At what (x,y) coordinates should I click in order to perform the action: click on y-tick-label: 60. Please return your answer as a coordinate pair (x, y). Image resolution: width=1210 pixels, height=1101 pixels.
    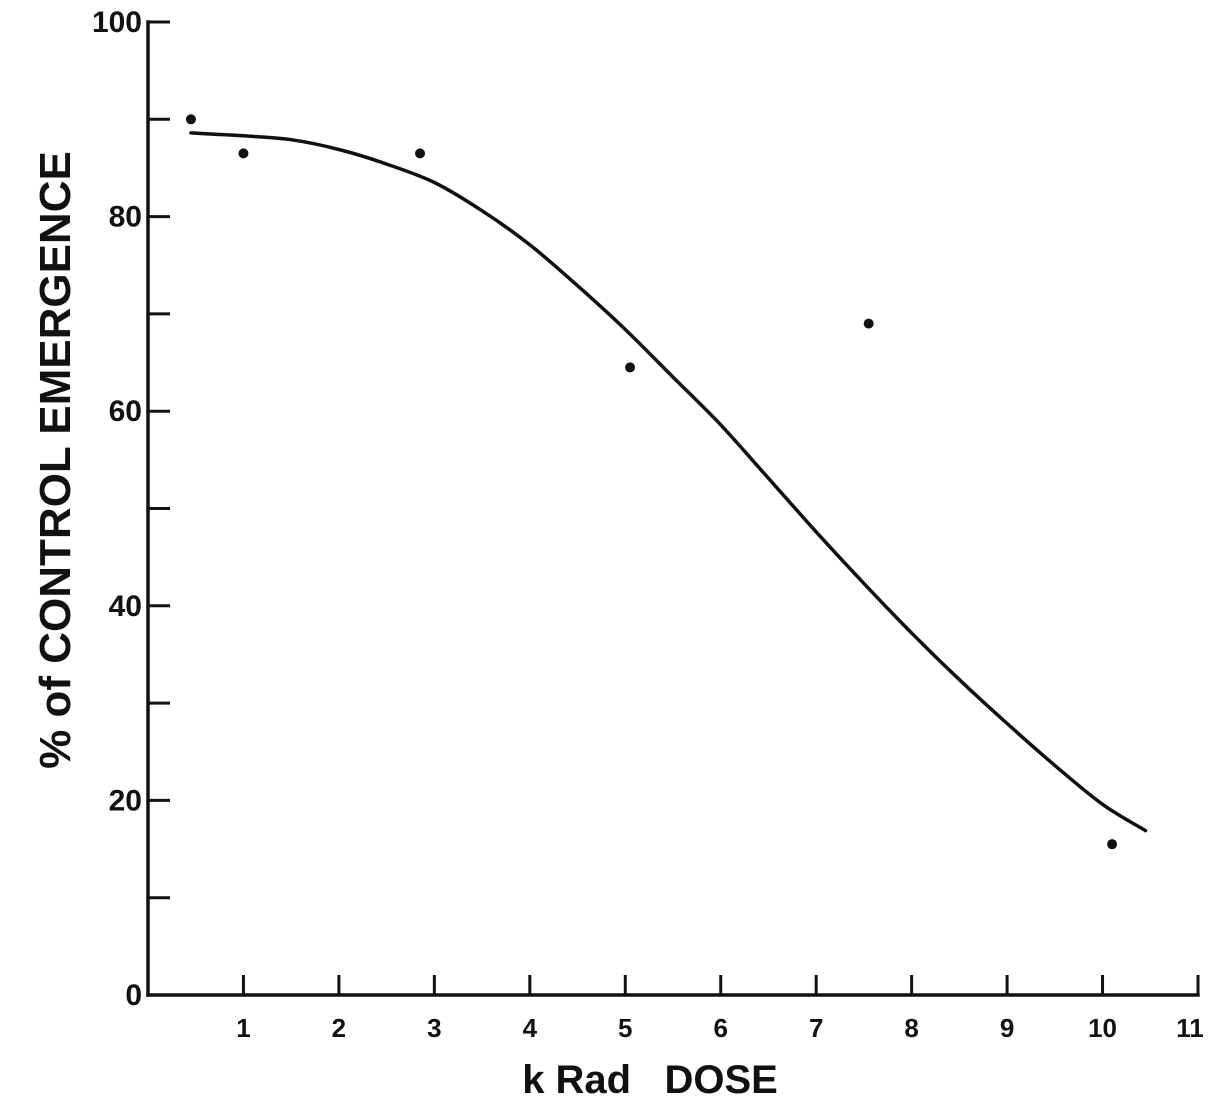
    Looking at the image, I should click on (125, 411).